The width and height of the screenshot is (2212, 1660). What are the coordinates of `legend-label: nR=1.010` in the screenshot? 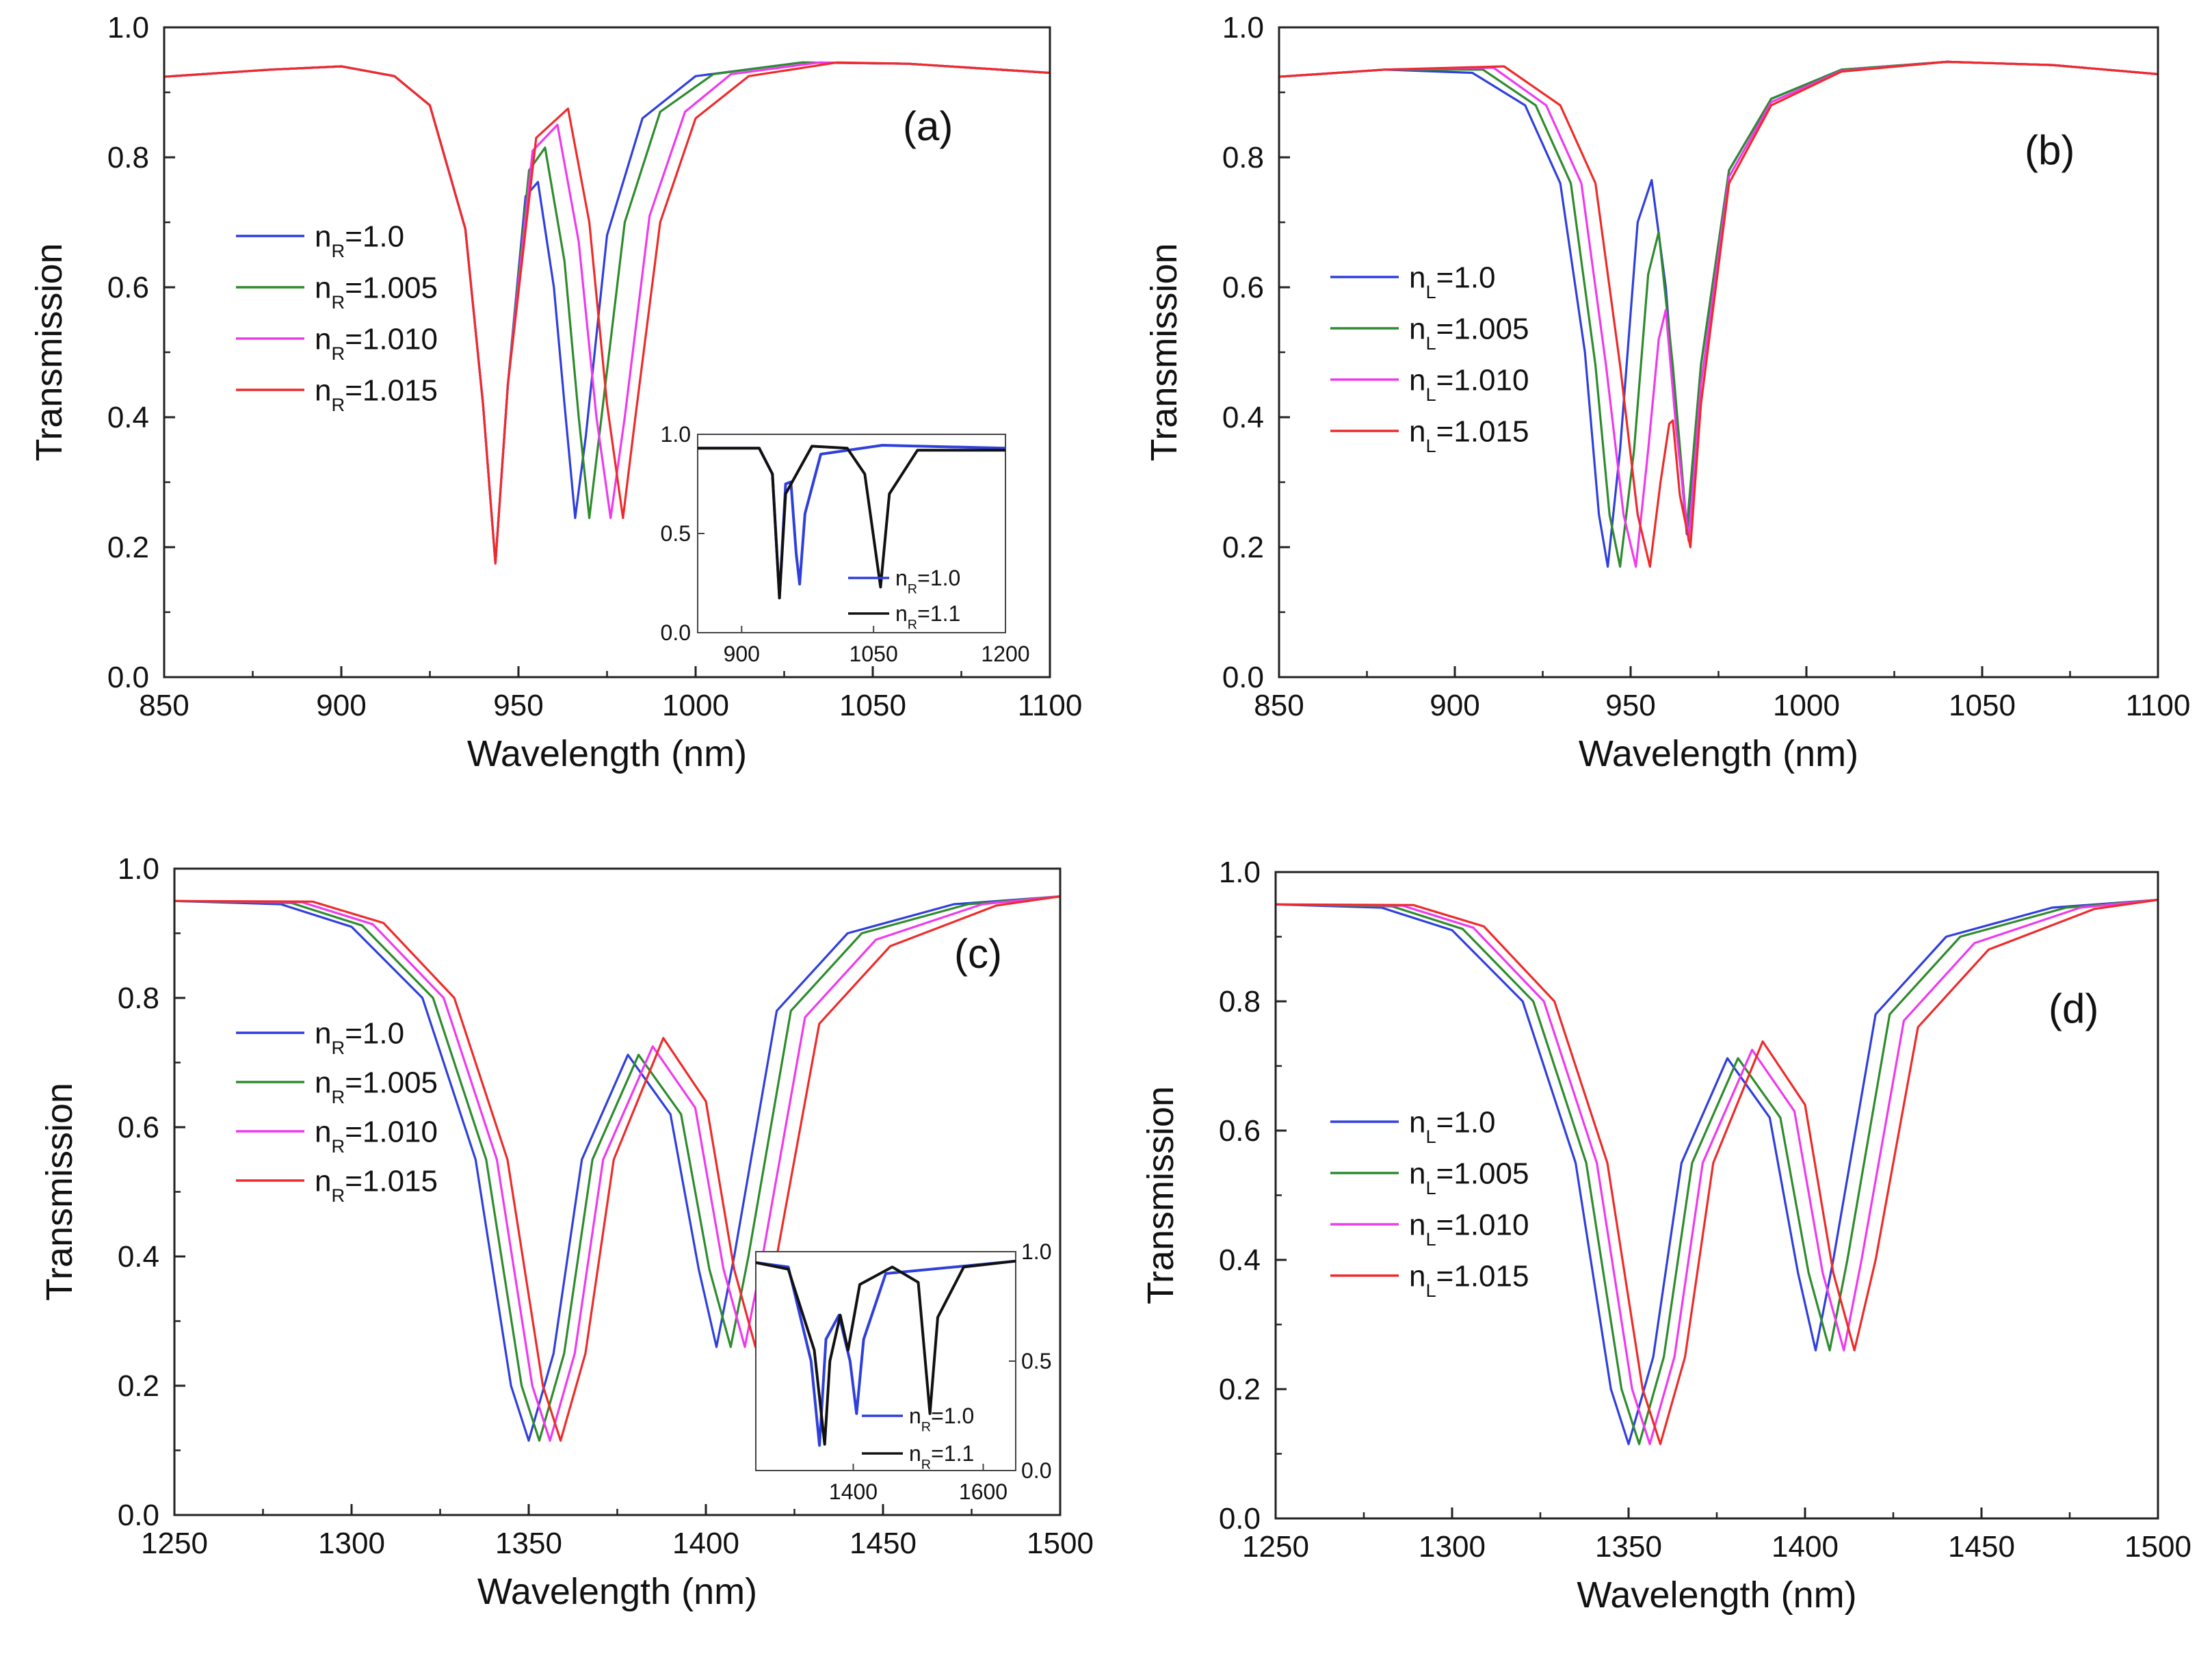 It's located at (376, 342).